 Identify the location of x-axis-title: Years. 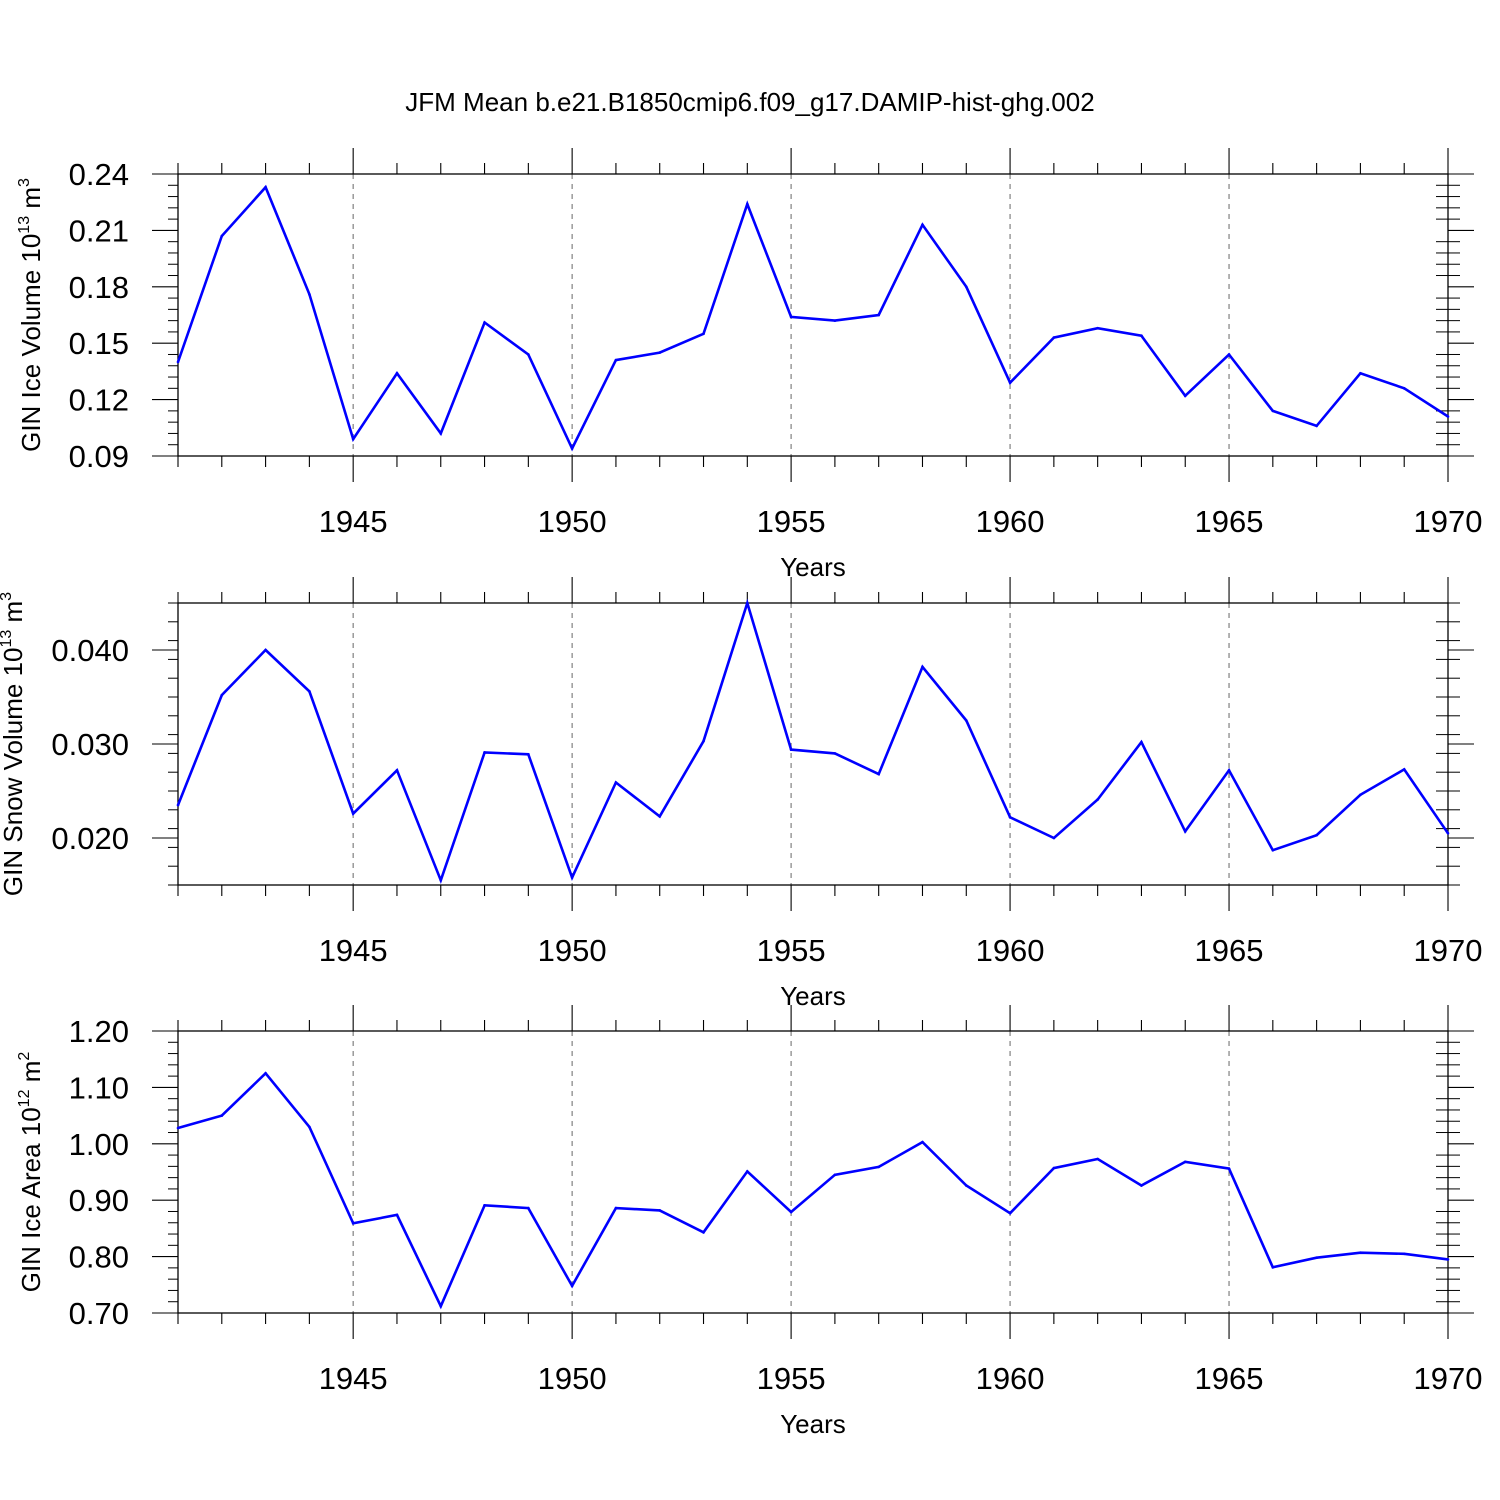
(813, 996).